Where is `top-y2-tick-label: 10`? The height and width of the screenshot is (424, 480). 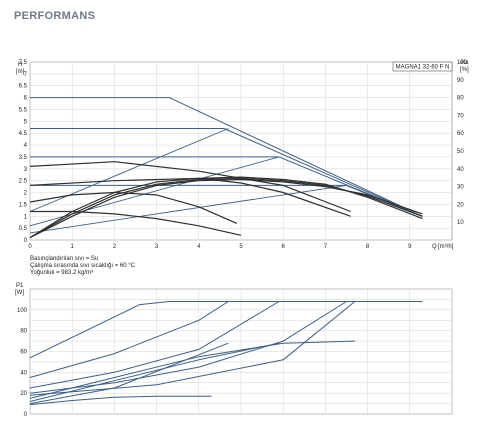
top-y2-tick-label: 10 is located at coordinates (460, 223).